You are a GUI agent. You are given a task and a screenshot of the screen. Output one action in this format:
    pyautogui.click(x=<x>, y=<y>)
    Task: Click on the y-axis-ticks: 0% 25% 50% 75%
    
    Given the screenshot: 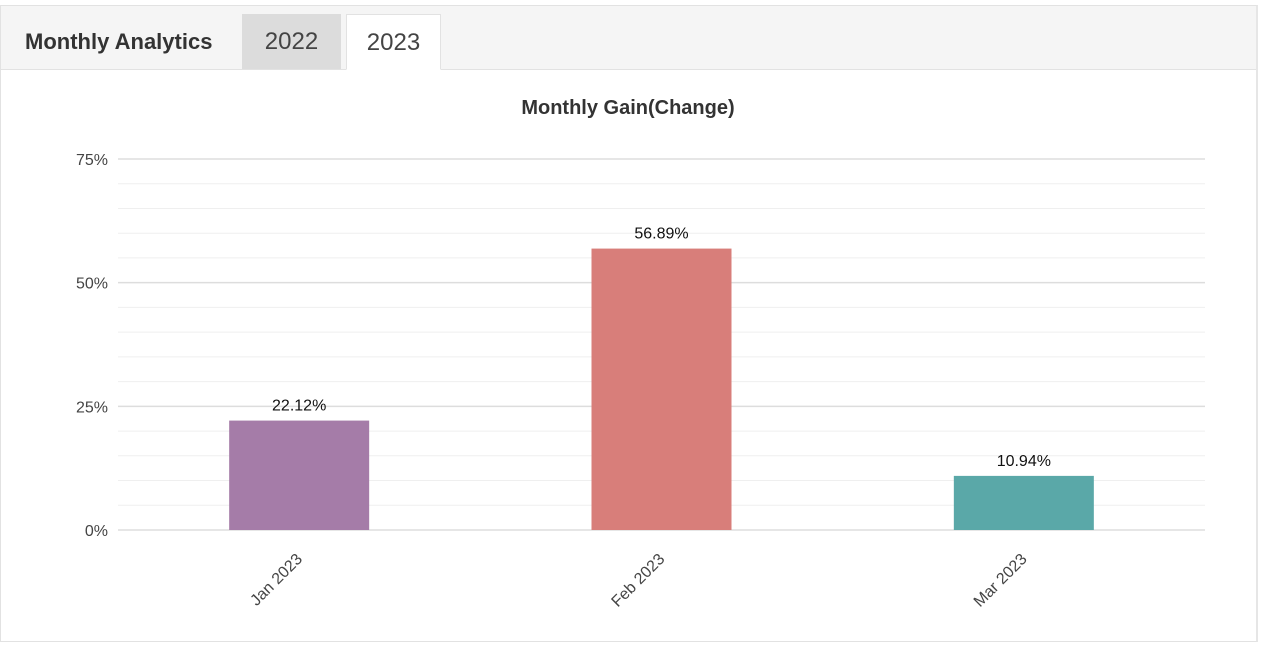 What is the action you would take?
    pyautogui.click(x=92, y=346)
    